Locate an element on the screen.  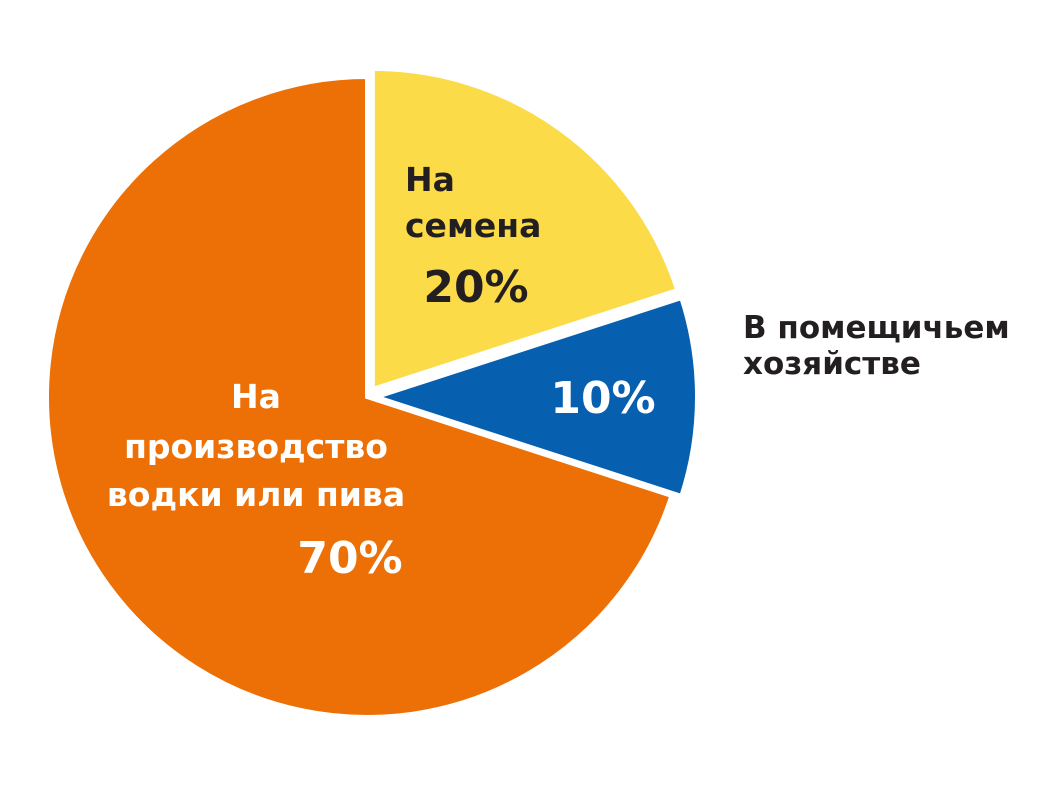
slice-label-seeds-line-1: На is located at coordinates (430, 179).